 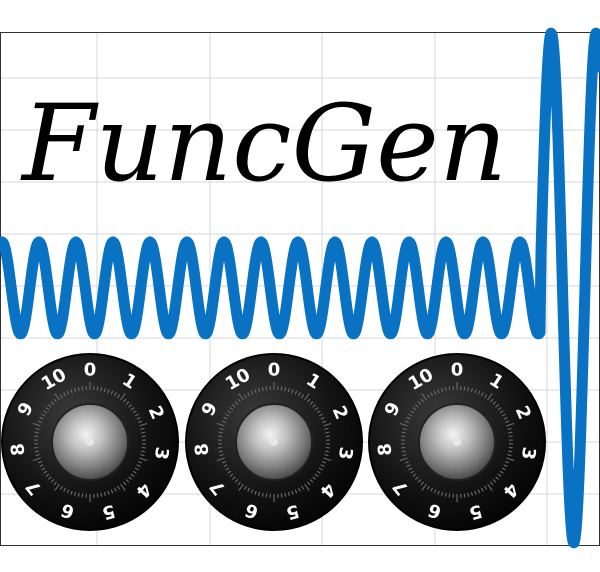 I want to click on knob-dial-label: 5, so click(x=476, y=512).